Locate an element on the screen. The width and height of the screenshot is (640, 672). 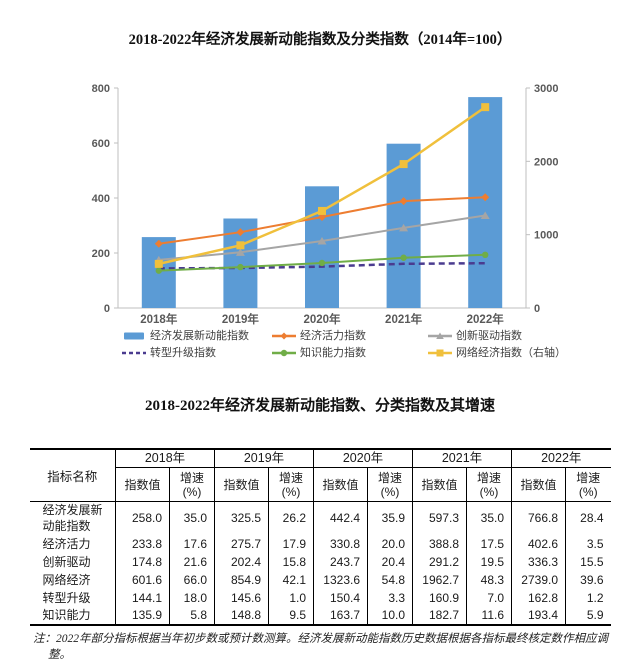
index-value-cell: 1962.7 is located at coordinates (439, 579).